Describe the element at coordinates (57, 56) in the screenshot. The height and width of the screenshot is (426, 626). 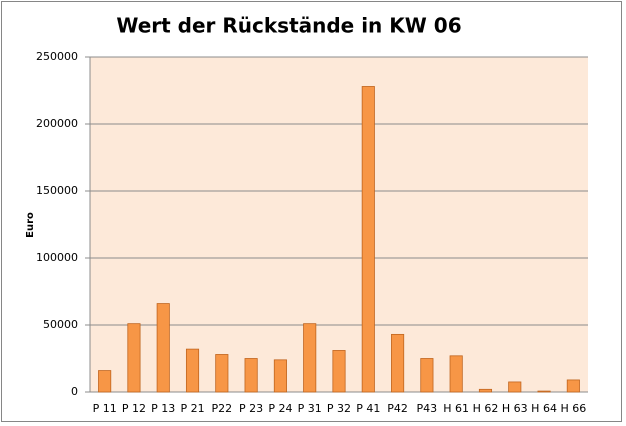
I see `y-tick-label: 250000` at that location.